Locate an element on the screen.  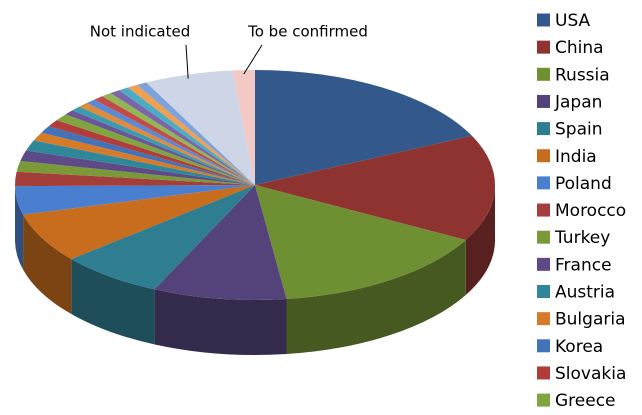
callouts: Not indicated To be confirmed is located at coordinates (229, 51).